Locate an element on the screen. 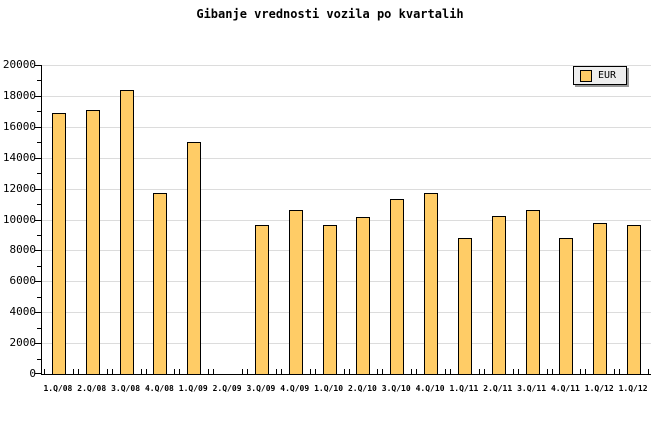 This screenshot has width=660, height=440. y-axis-label-2000: 2000 is located at coordinates (23, 343).